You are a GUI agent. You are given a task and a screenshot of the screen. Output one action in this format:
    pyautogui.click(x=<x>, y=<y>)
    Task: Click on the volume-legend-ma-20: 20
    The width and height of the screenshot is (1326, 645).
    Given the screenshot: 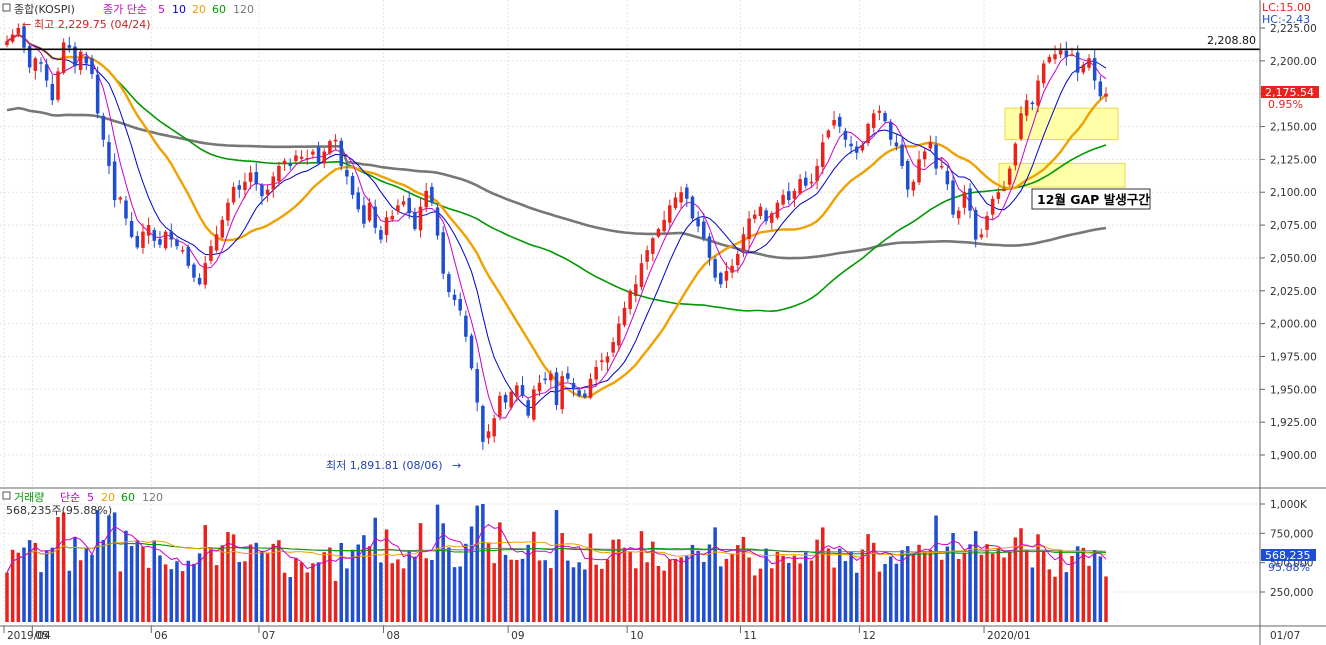 What is the action you would take?
    pyautogui.click(x=108, y=497)
    